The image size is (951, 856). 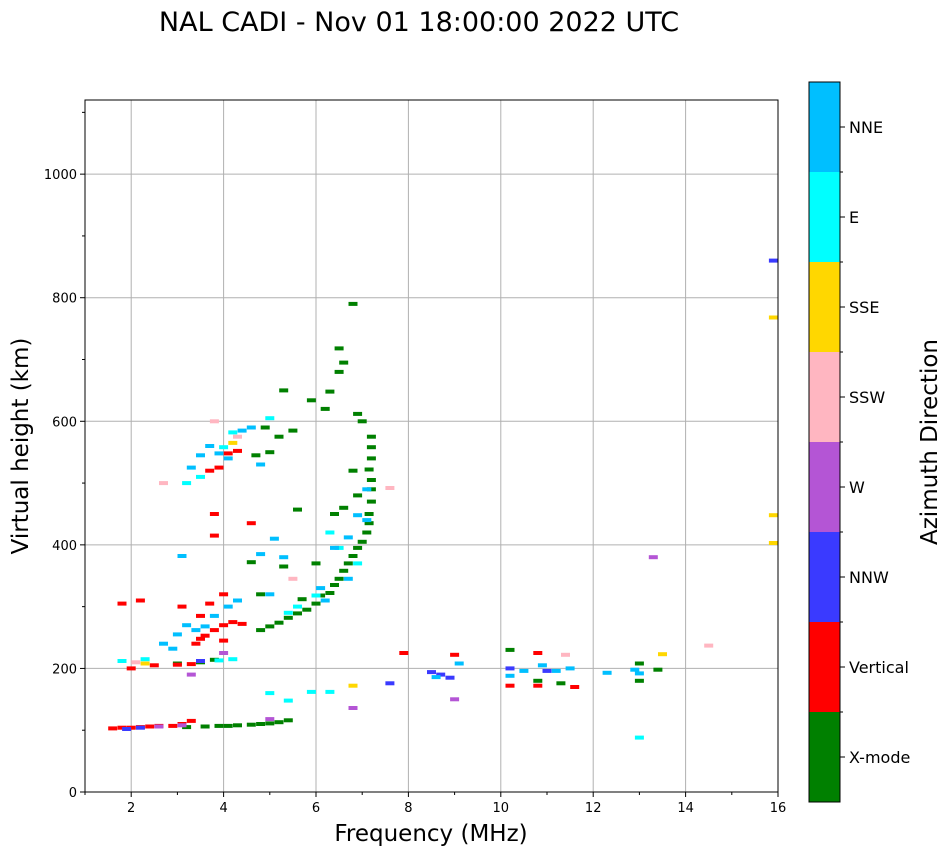 What do you see at coordinates (223, 808) in the screenshot?
I see `x-tick-label: 4` at bounding box center [223, 808].